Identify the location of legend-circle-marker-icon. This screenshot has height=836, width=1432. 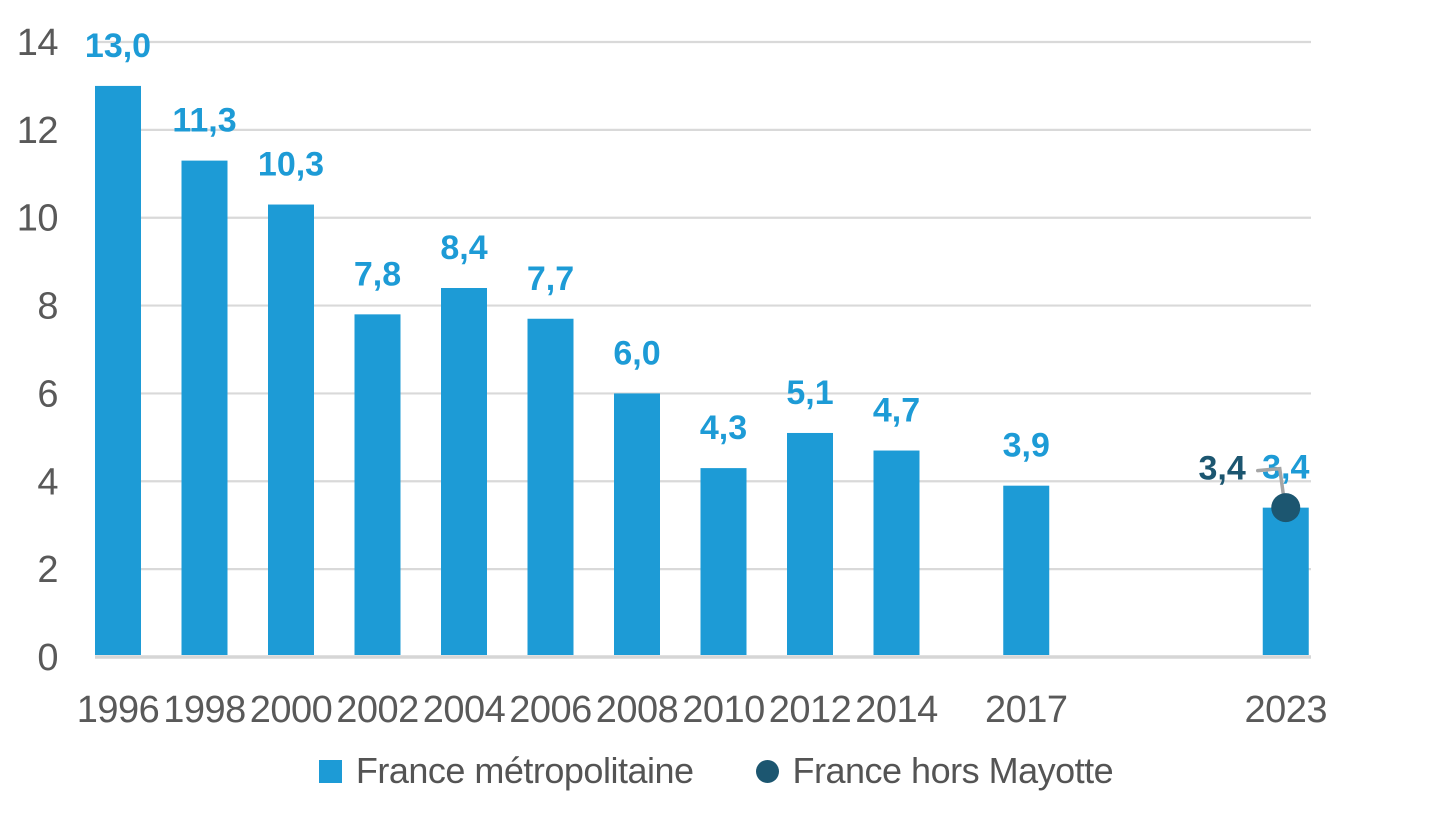
(767, 771).